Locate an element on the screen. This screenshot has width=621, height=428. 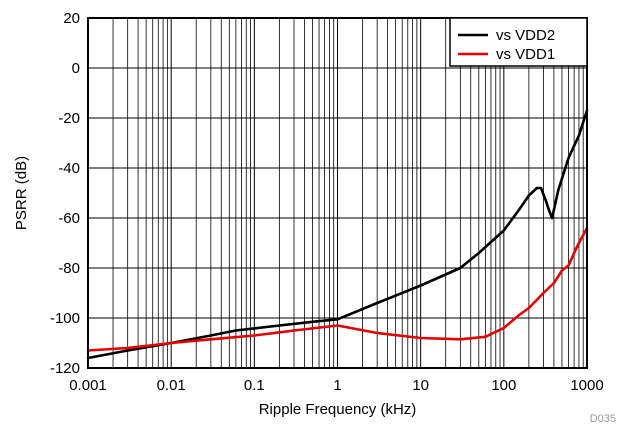
y-tick-label: -20 is located at coordinates (69, 118).